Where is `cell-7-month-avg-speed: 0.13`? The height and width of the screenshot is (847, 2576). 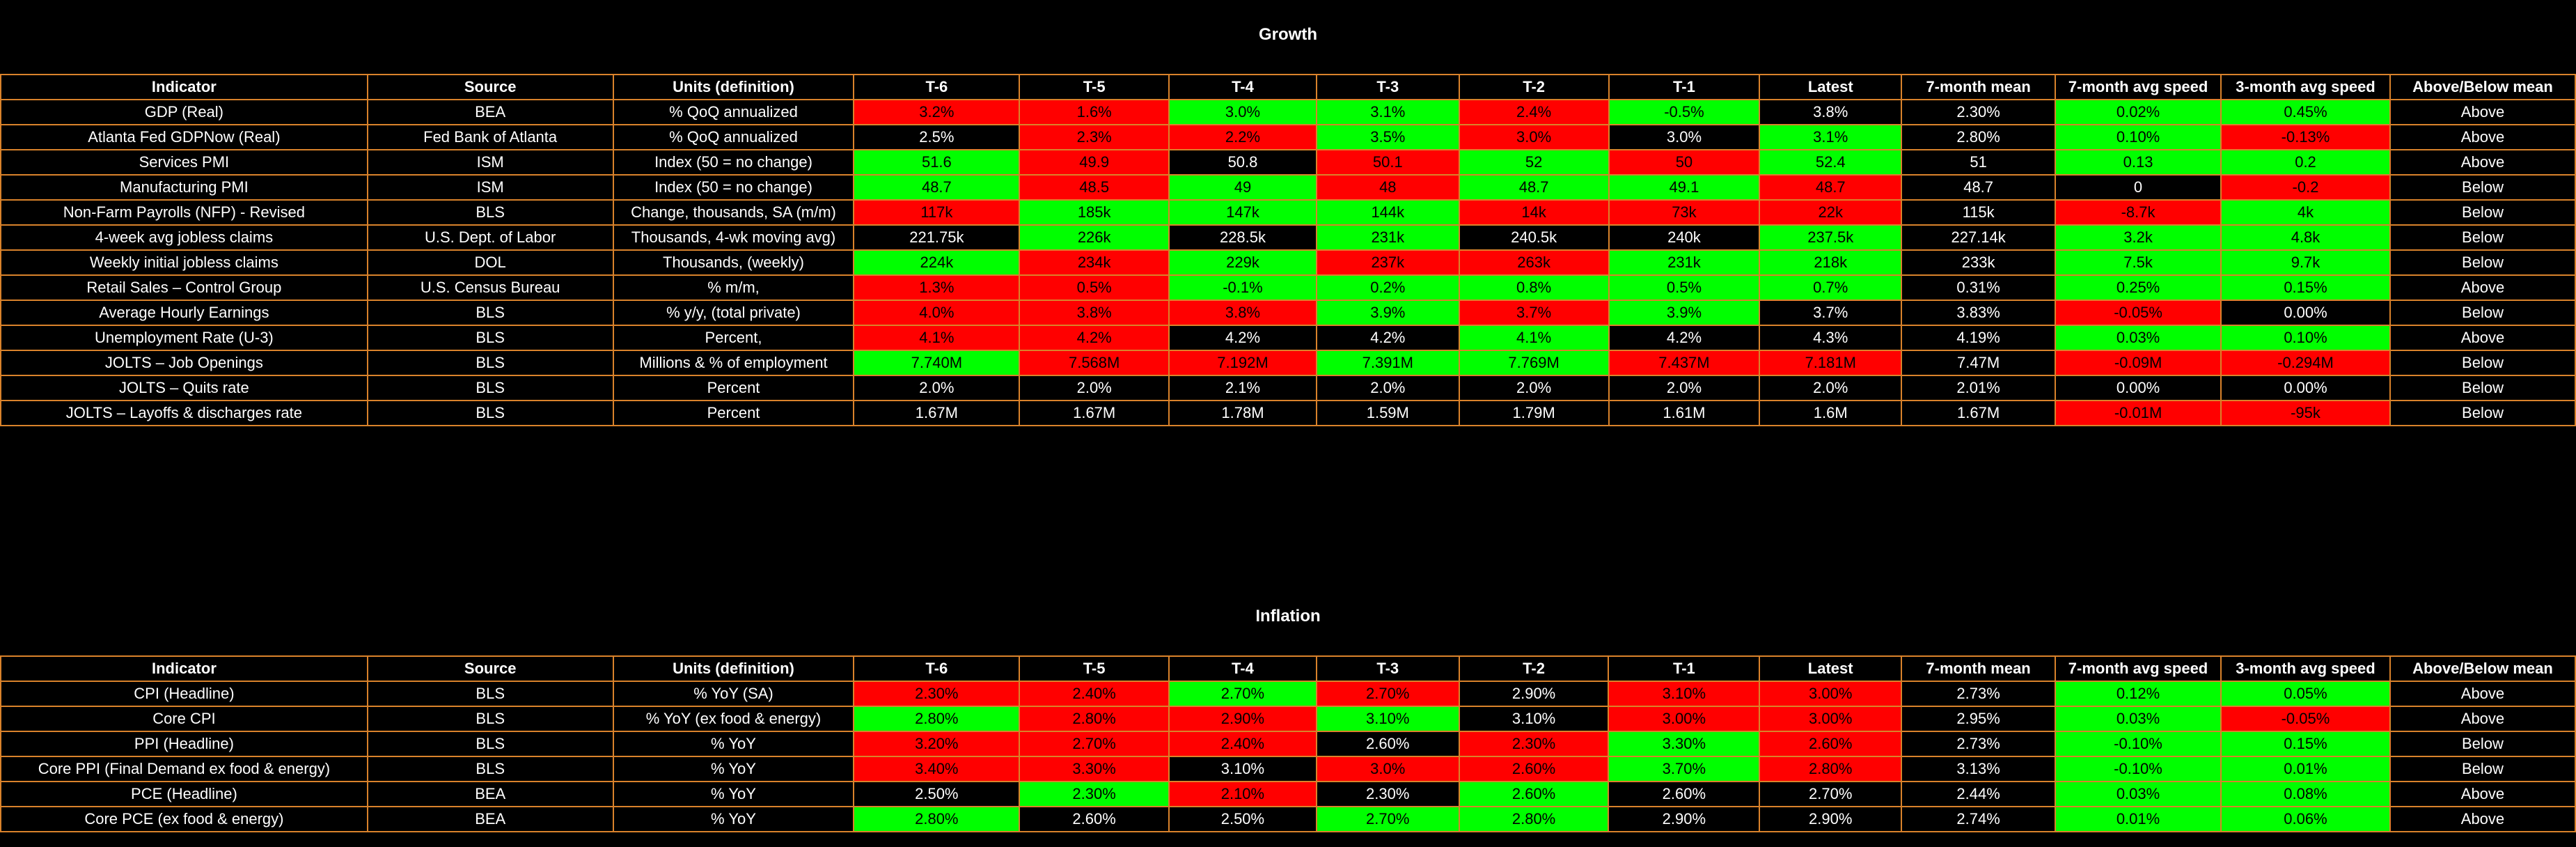 cell-7-month-avg-speed: 0.13 is located at coordinates (2138, 162).